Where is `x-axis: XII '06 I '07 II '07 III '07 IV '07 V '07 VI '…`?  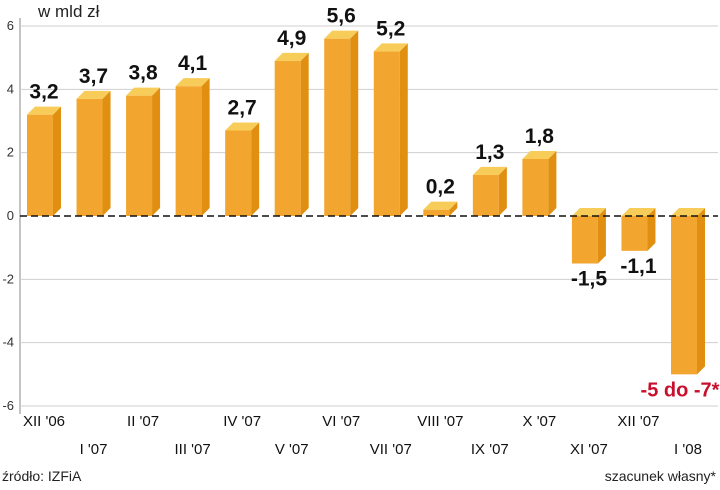 x-axis: XII '06 I '07 II '07 III '07 IV '07 V '07 VI '… is located at coordinates (362, 435).